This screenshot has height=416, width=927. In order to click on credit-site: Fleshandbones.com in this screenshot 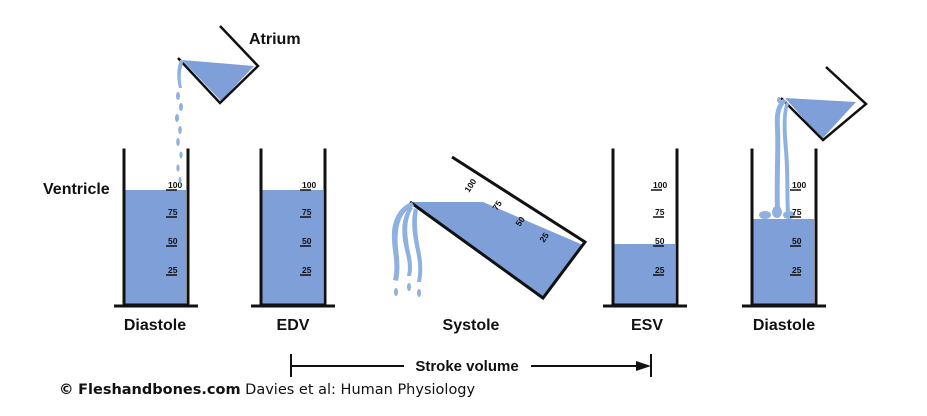, I will do `click(159, 390)`.